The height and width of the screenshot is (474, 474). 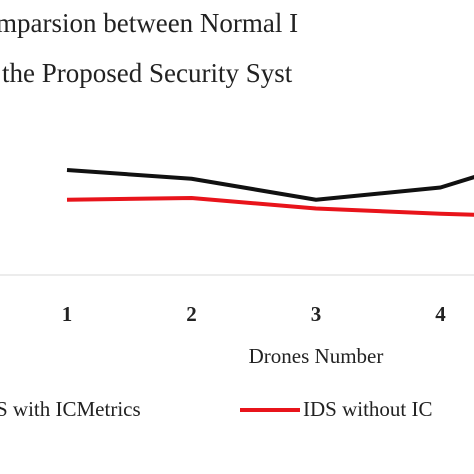 I want to click on chart-title: mparsion between Normal I, so click(x=149, y=23).